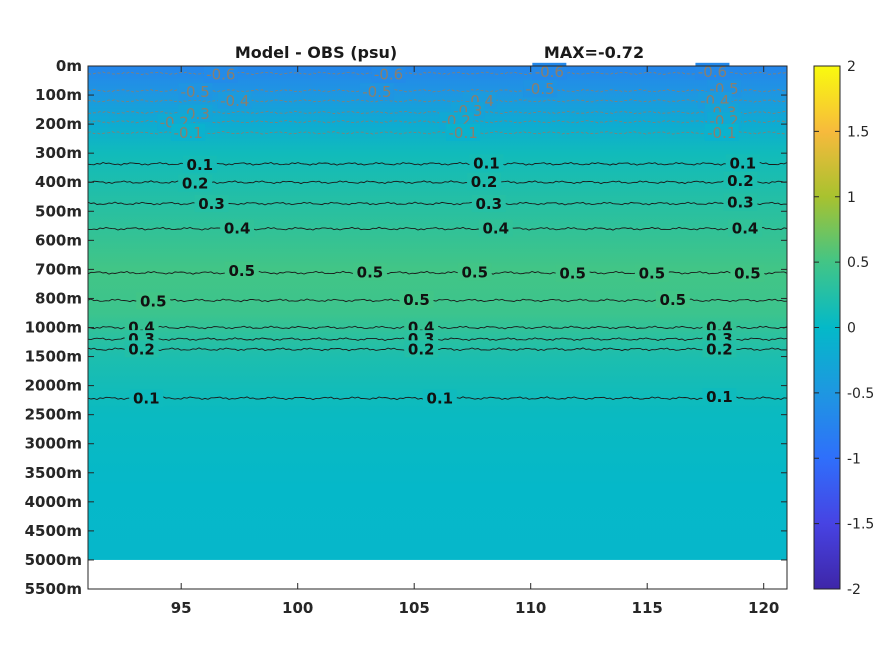 The image size is (875, 660). I want to click on y-tick-label: 1000m, so click(53, 328).